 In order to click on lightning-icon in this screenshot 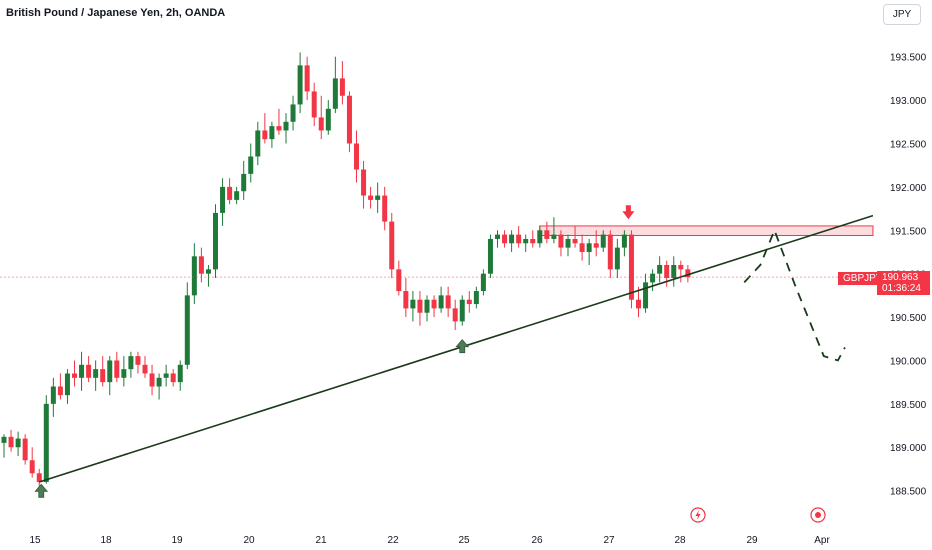, I will do `click(698, 515)`.